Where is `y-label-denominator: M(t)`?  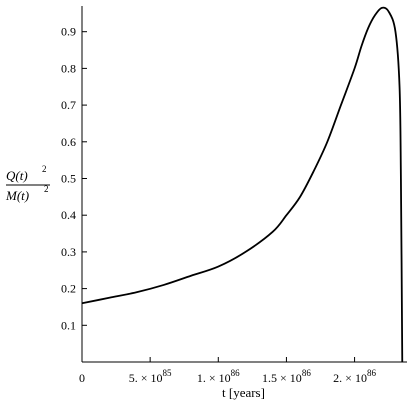 y-label-denominator: M(t) is located at coordinates (17, 195).